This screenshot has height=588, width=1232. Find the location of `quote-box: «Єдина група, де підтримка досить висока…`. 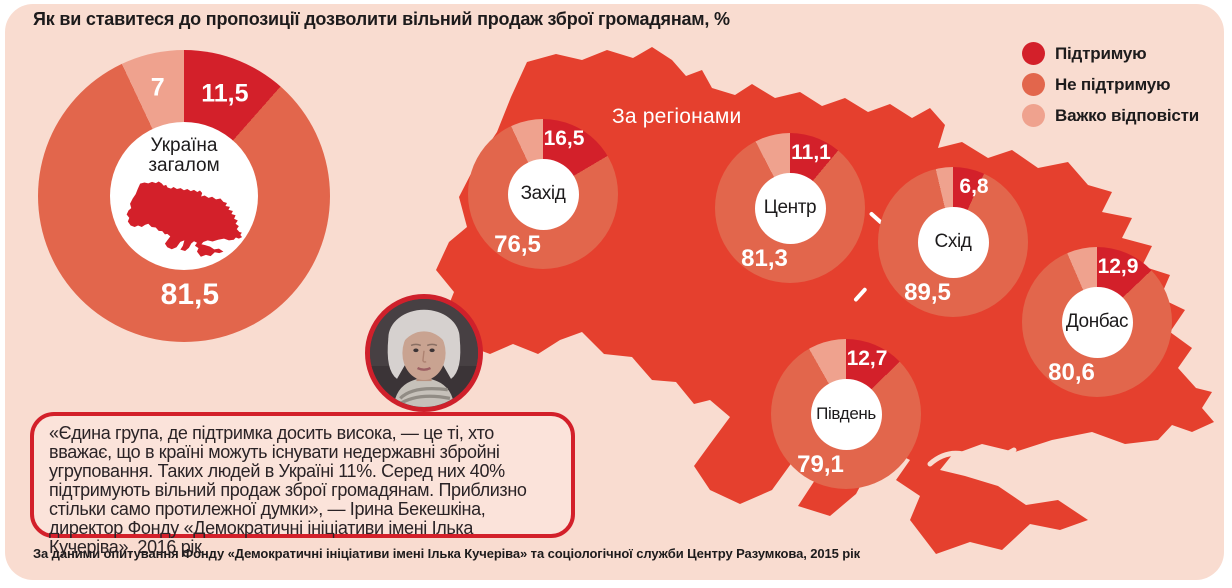

quote-box: «Єдина група, де підтримка досить висока… is located at coordinates (302, 484).